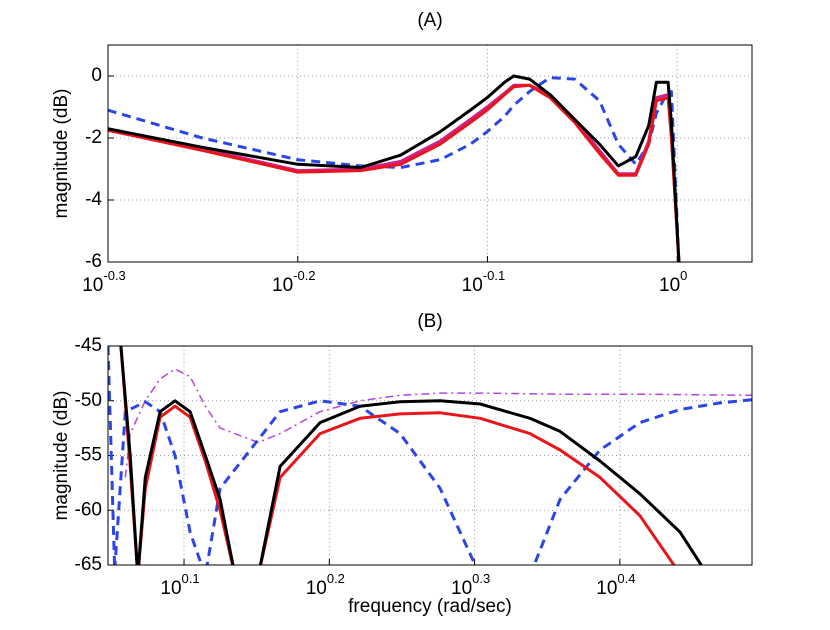  I want to click on x-tick-label: 100.4, so click(615, 585).